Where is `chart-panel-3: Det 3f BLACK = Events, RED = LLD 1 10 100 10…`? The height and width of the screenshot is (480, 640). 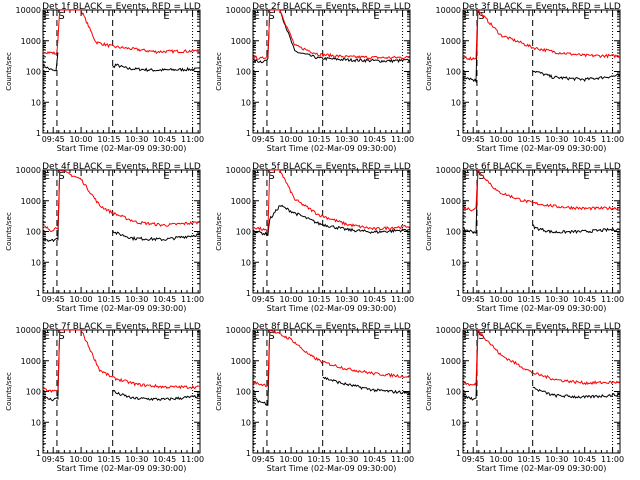
chart-panel-3: Det 3f BLACK = Events, RED = LLD 1 10 100 10… is located at coordinates (524, 77).